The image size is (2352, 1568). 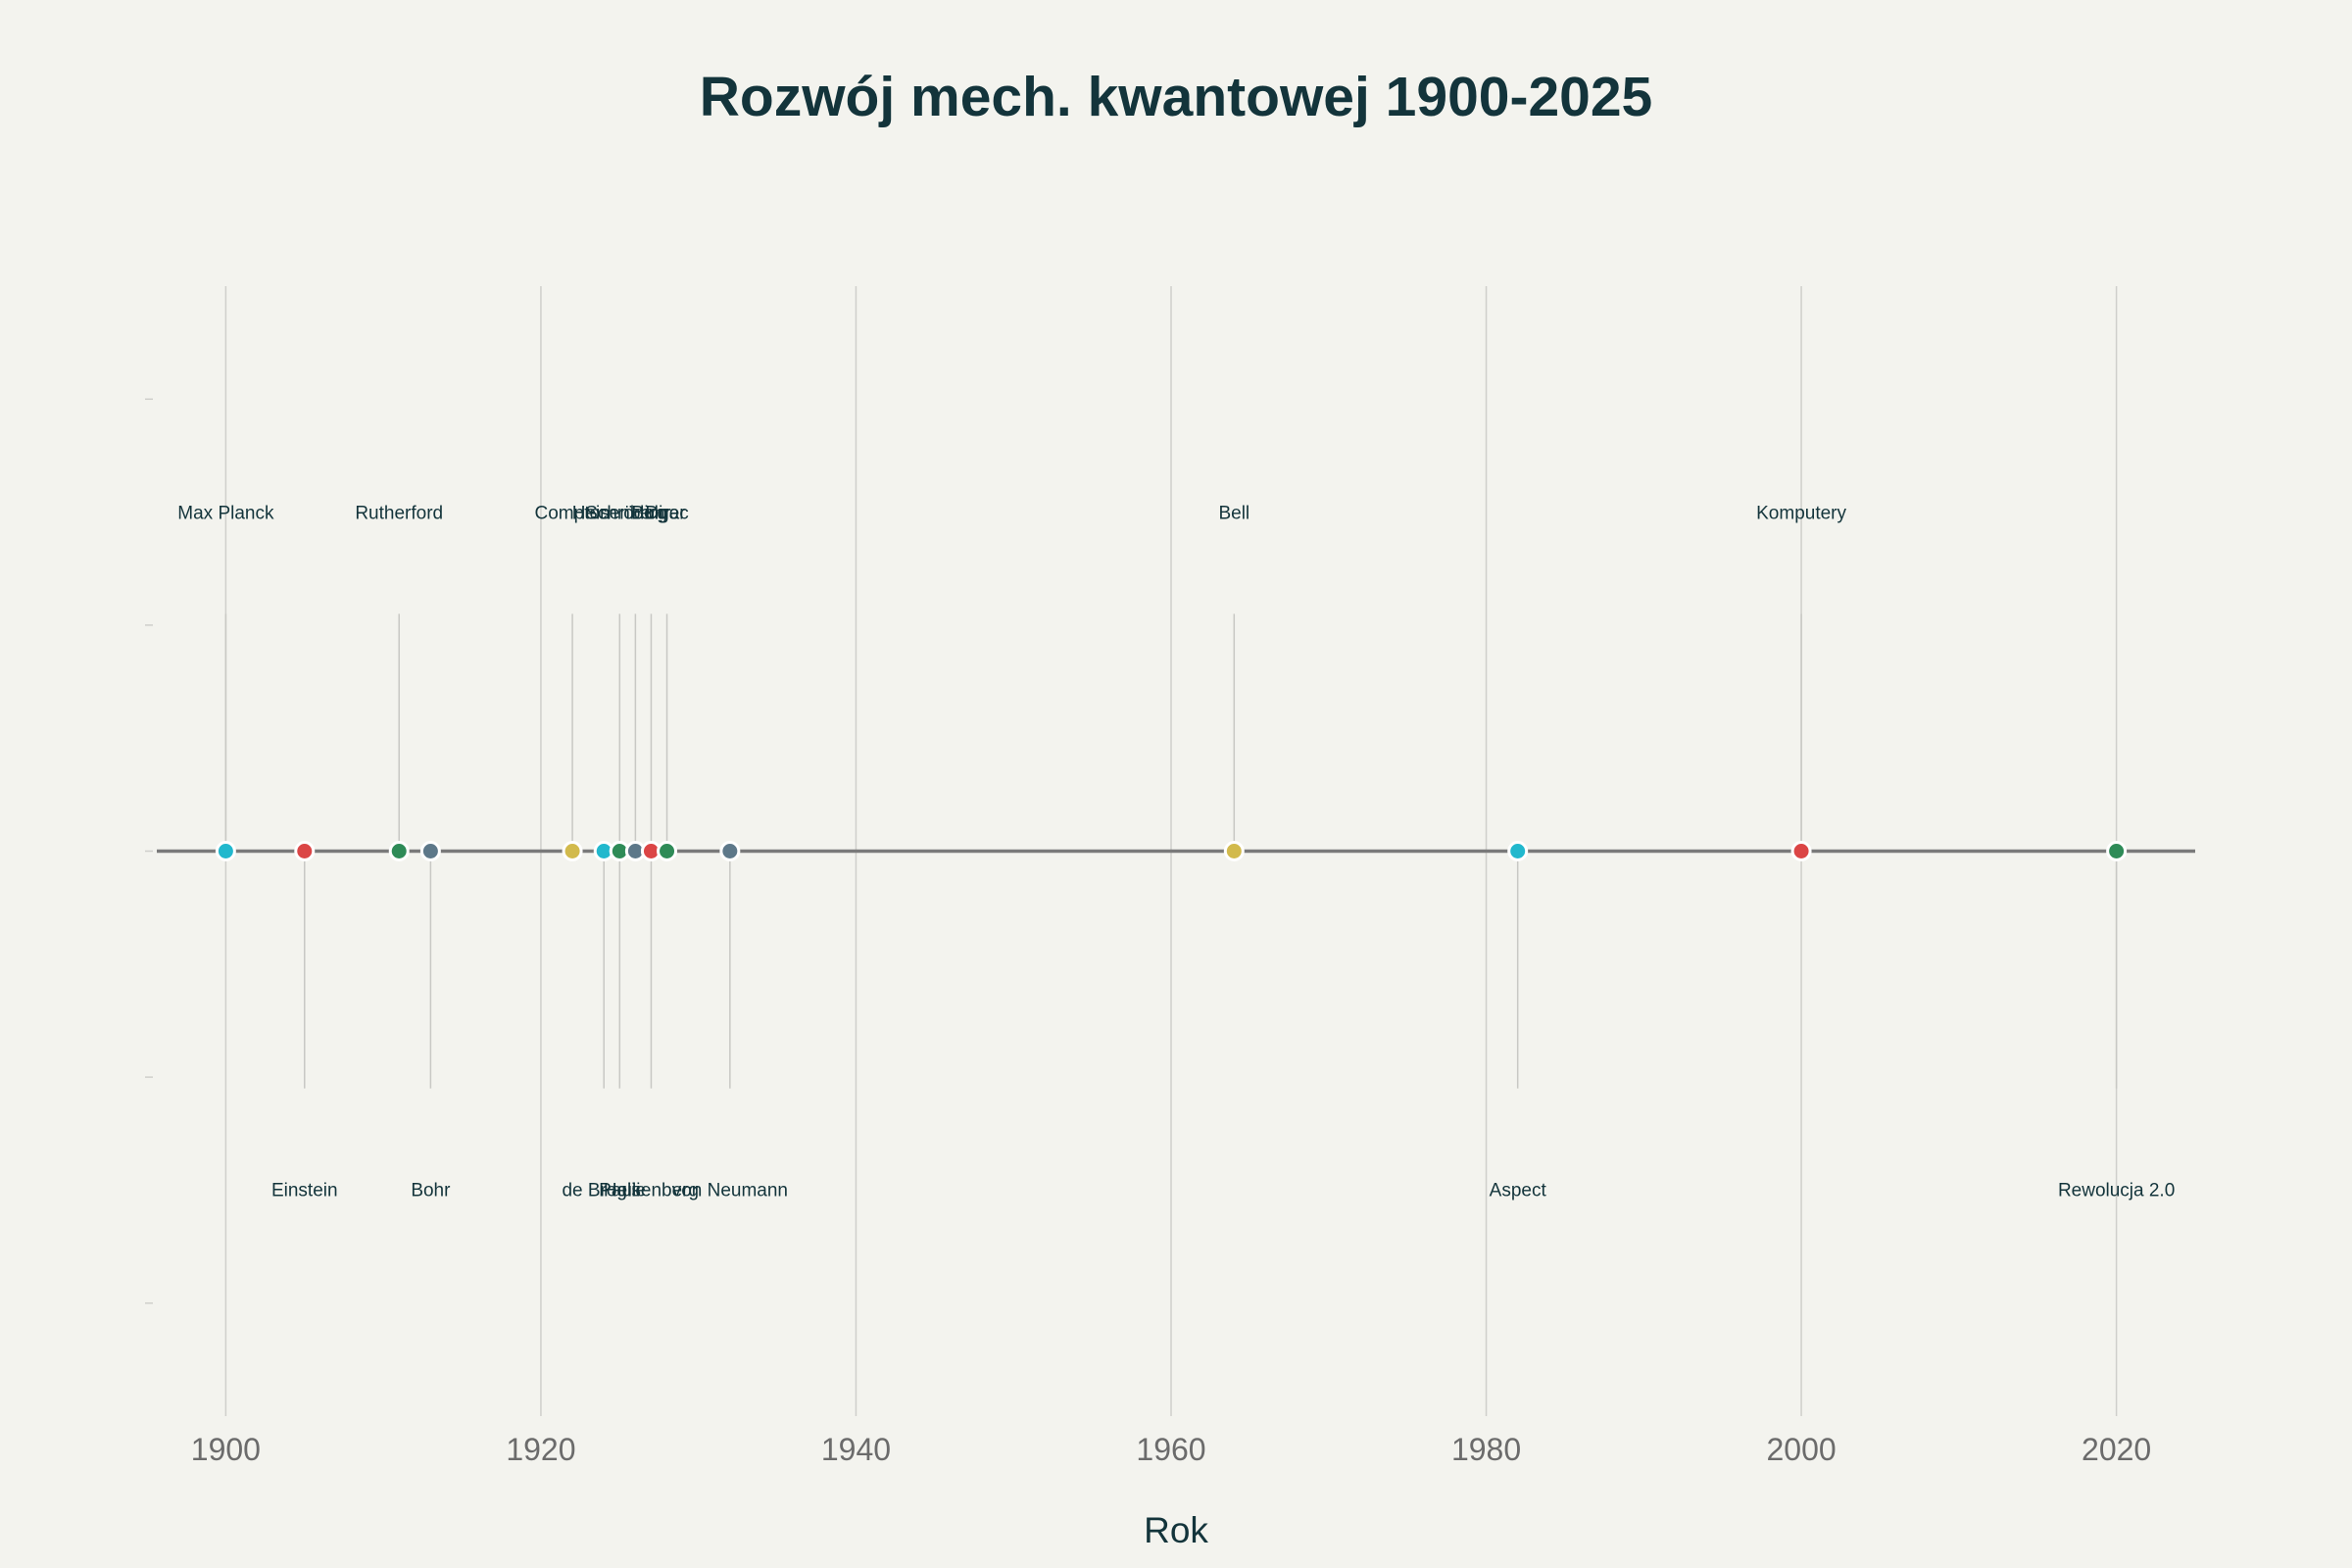 I want to click on x-tick-label: 1980, so click(x=1486, y=1449).